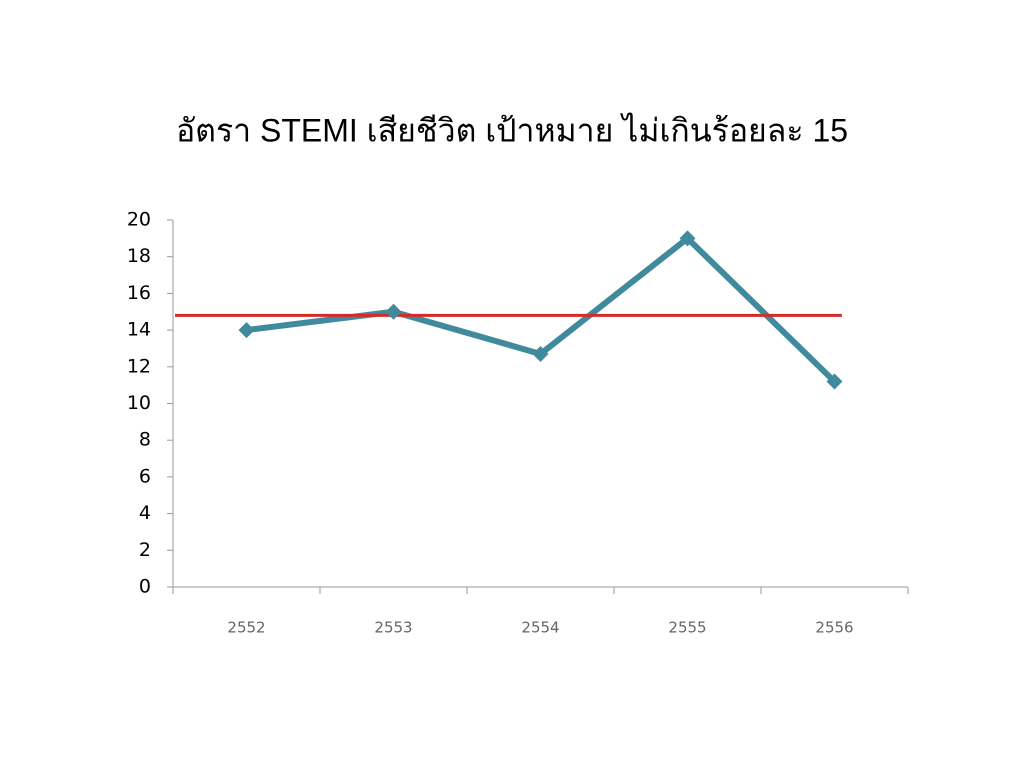 Image resolution: width=1024 pixels, height=768 pixels. Describe the element at coordinates (145, 550) in the screenshot. I see `y-tick-label: 2` at that location.